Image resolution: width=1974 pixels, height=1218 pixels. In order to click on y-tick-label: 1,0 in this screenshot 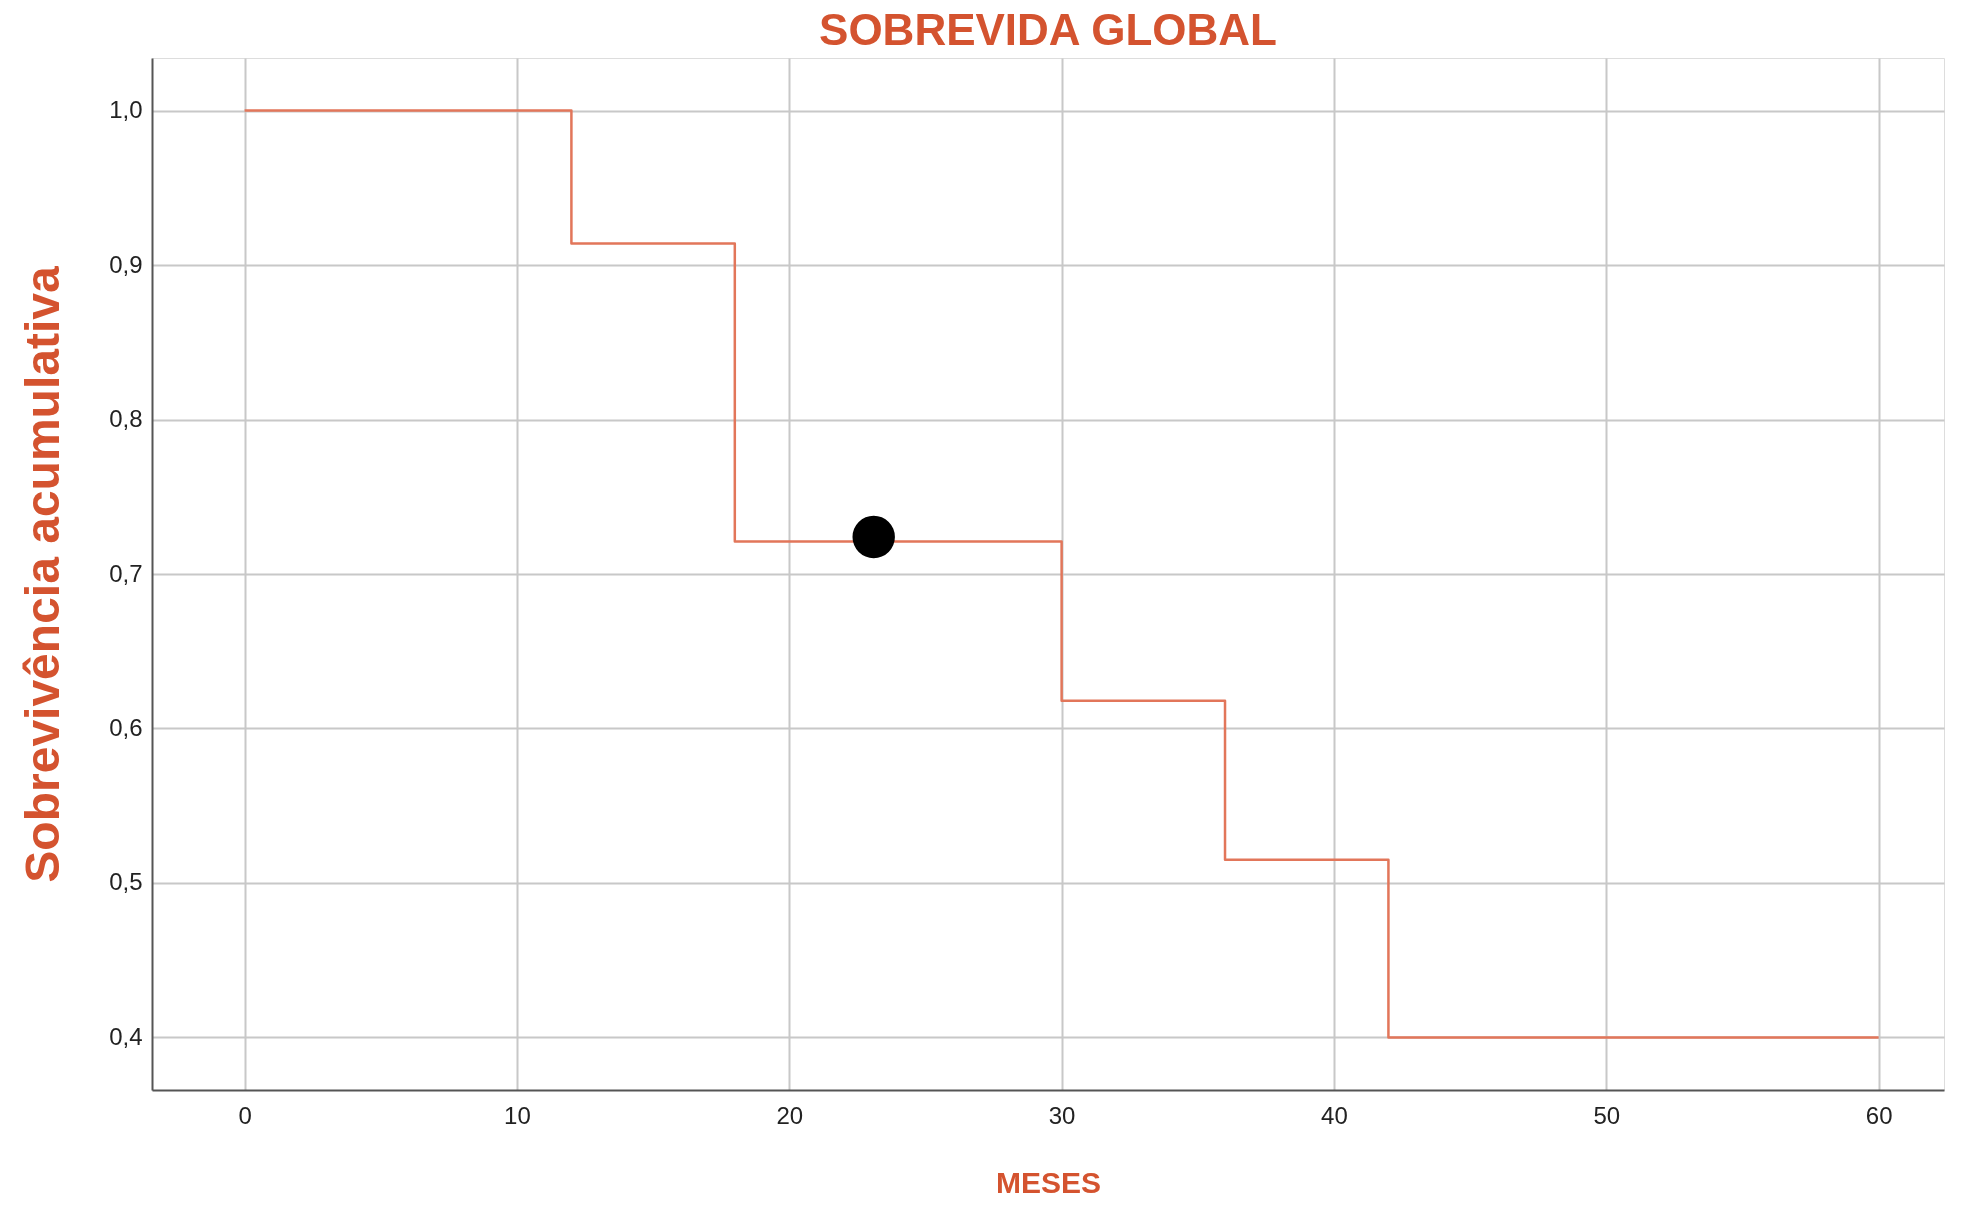, I will do `click(126, 110)`.